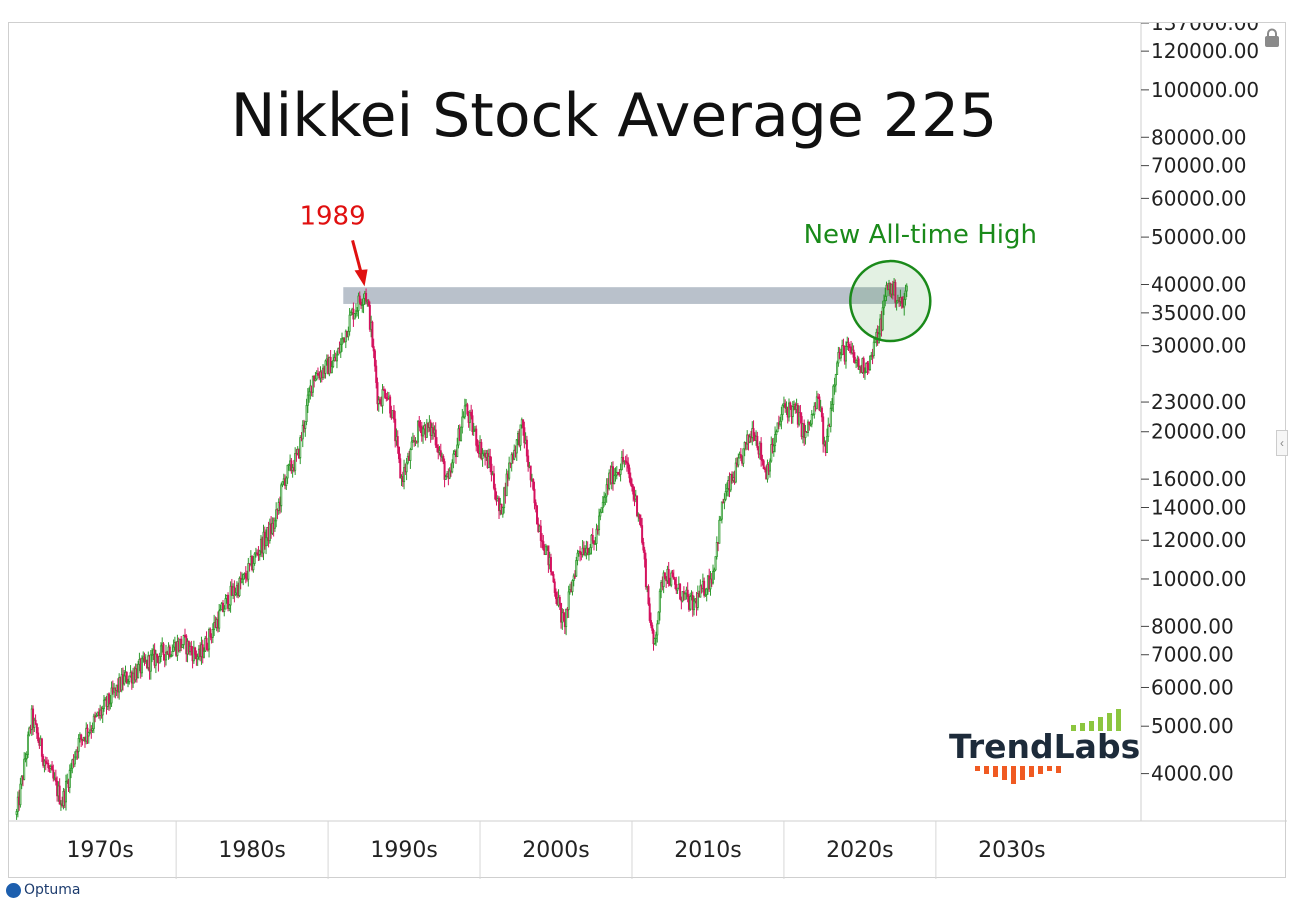  What do you see at coordinates (1022, 773) in the screenshot?
I see `brand-bar-orange` at bounding box center [1022, 773].